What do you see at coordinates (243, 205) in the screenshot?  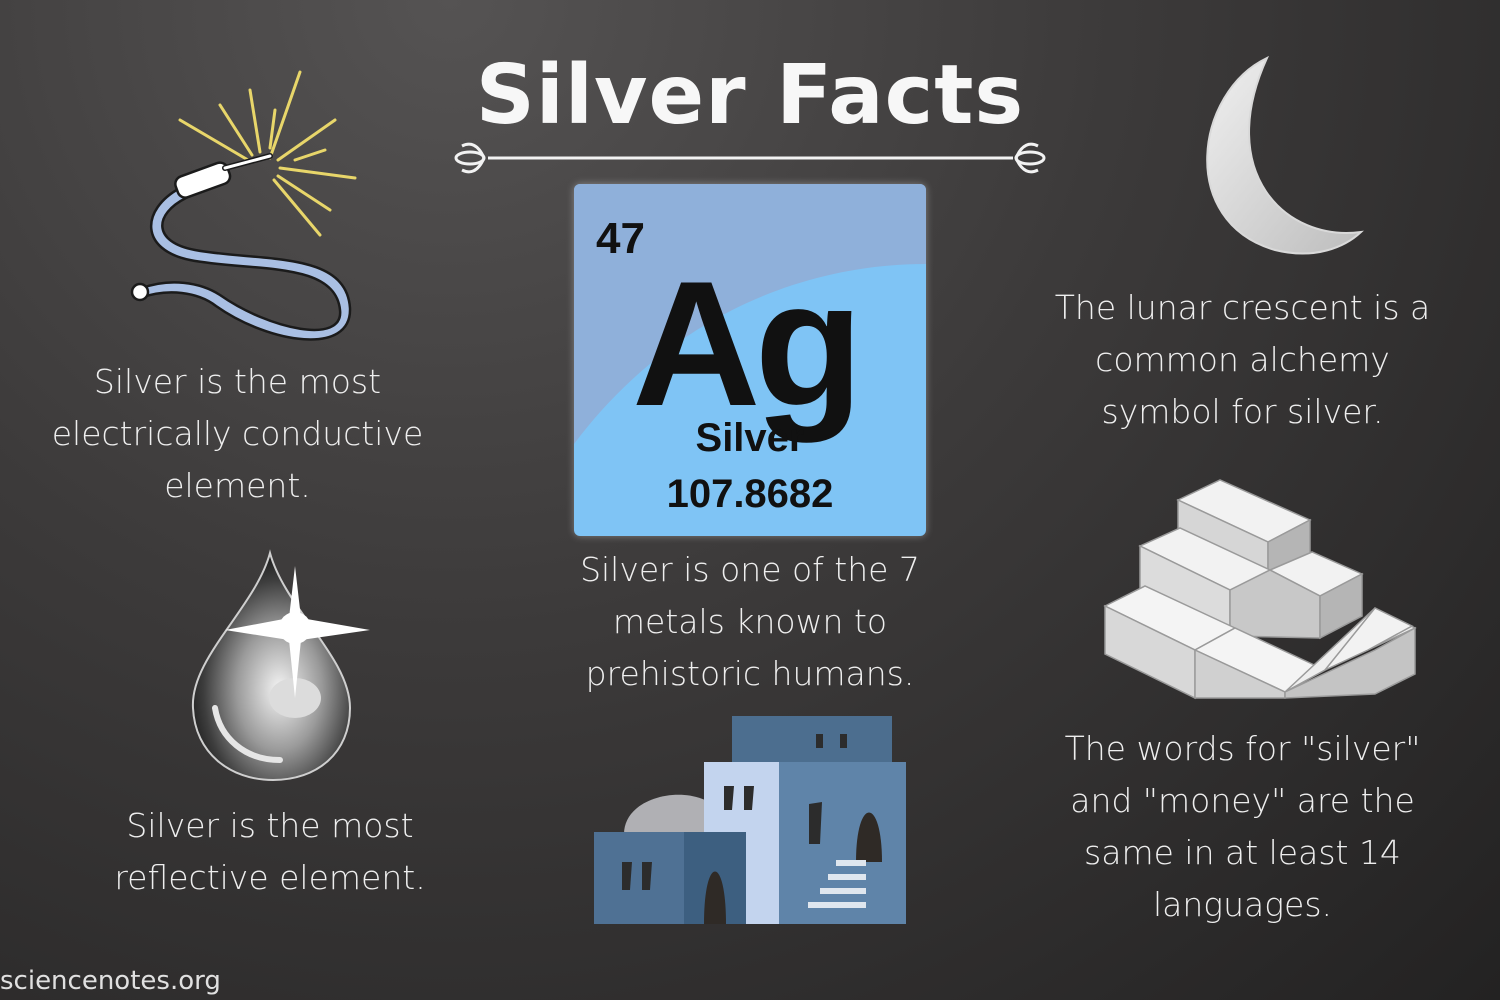 I see `electric-wire-icon` at bounding box center [243, 205].